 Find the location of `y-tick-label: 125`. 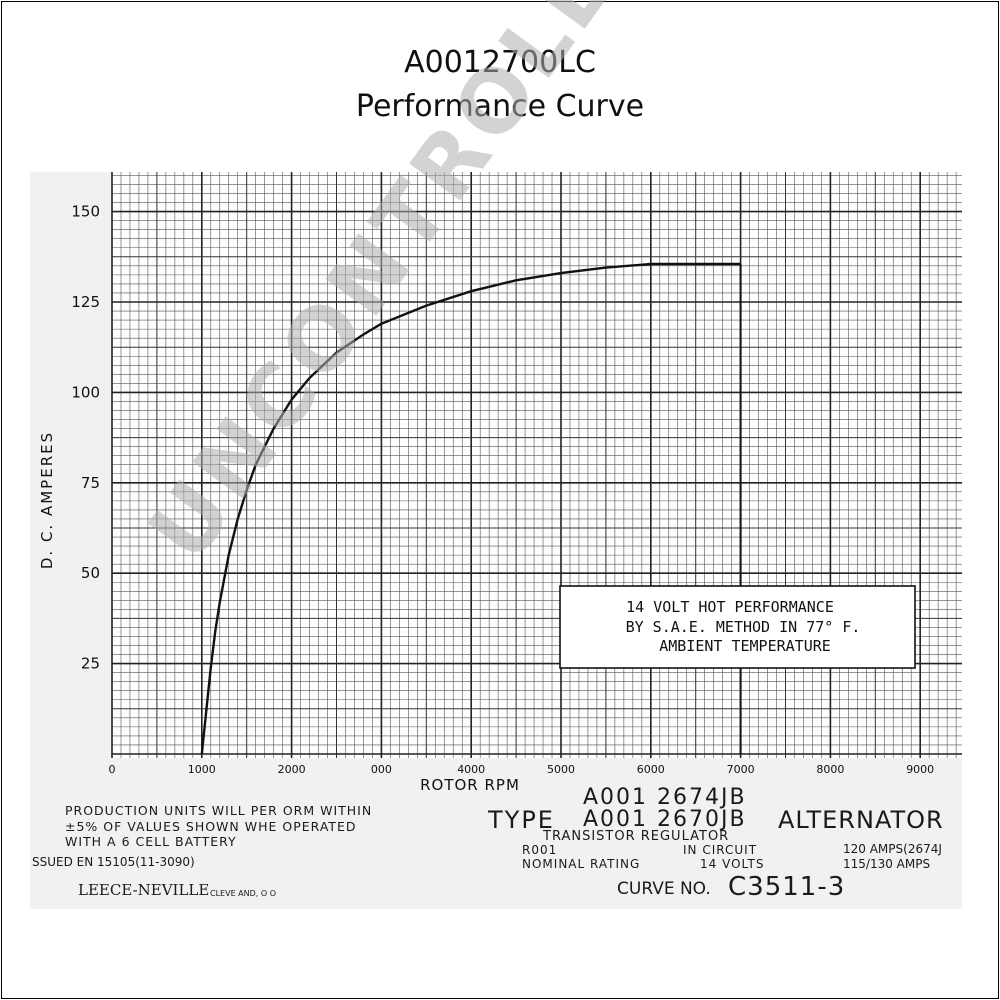

y-tick-label: 125 is located at coordinates (85, 302).